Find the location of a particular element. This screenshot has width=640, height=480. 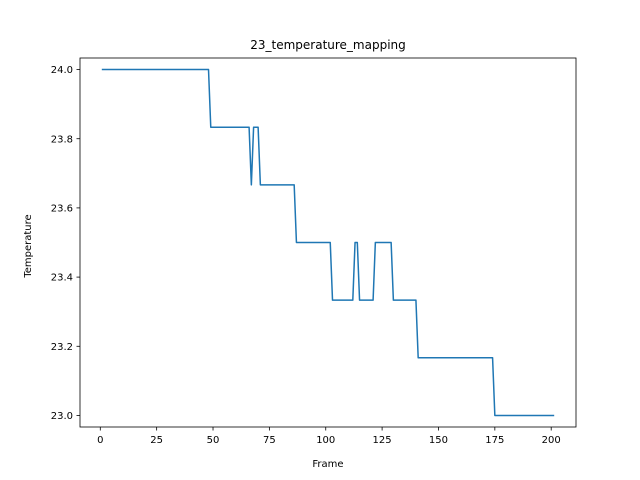

y-tick-label: 23.2 is located at coordinates (62, 347).